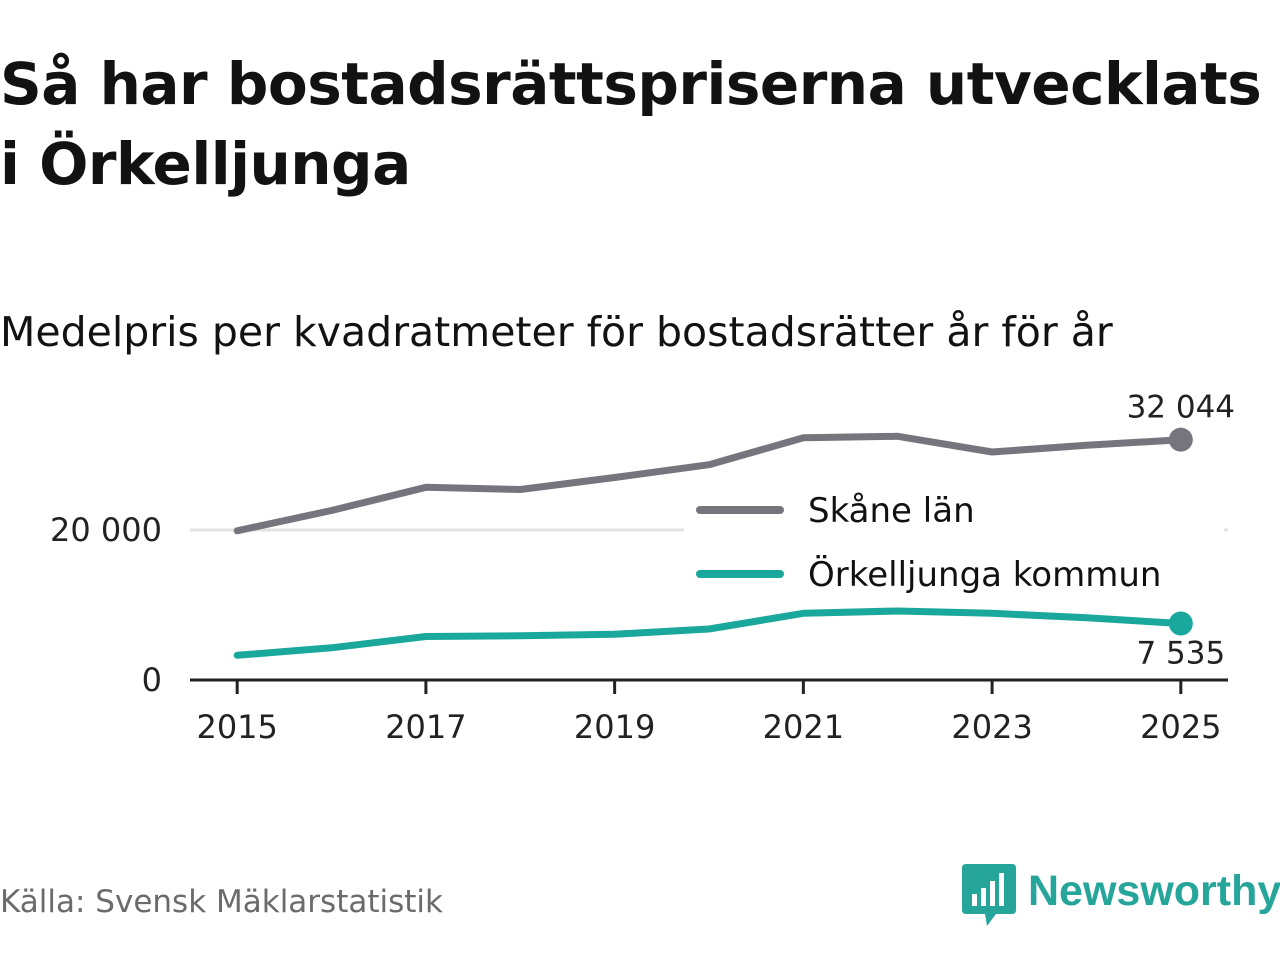  What do you see at coordinates (1181, 408) in the screenshot?
I see `series-end-label-0: 32 044` at bounding box center [1181, 408].